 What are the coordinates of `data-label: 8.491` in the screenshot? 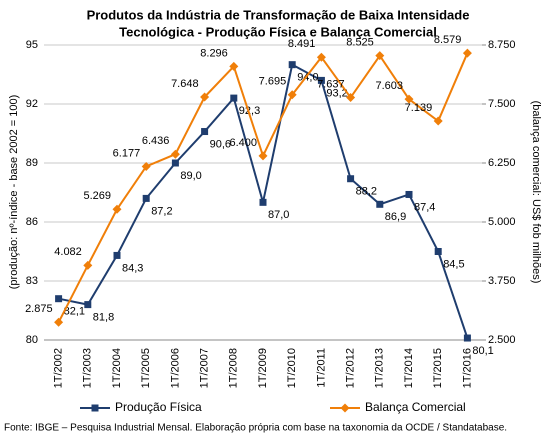 It's located at (302, 44).